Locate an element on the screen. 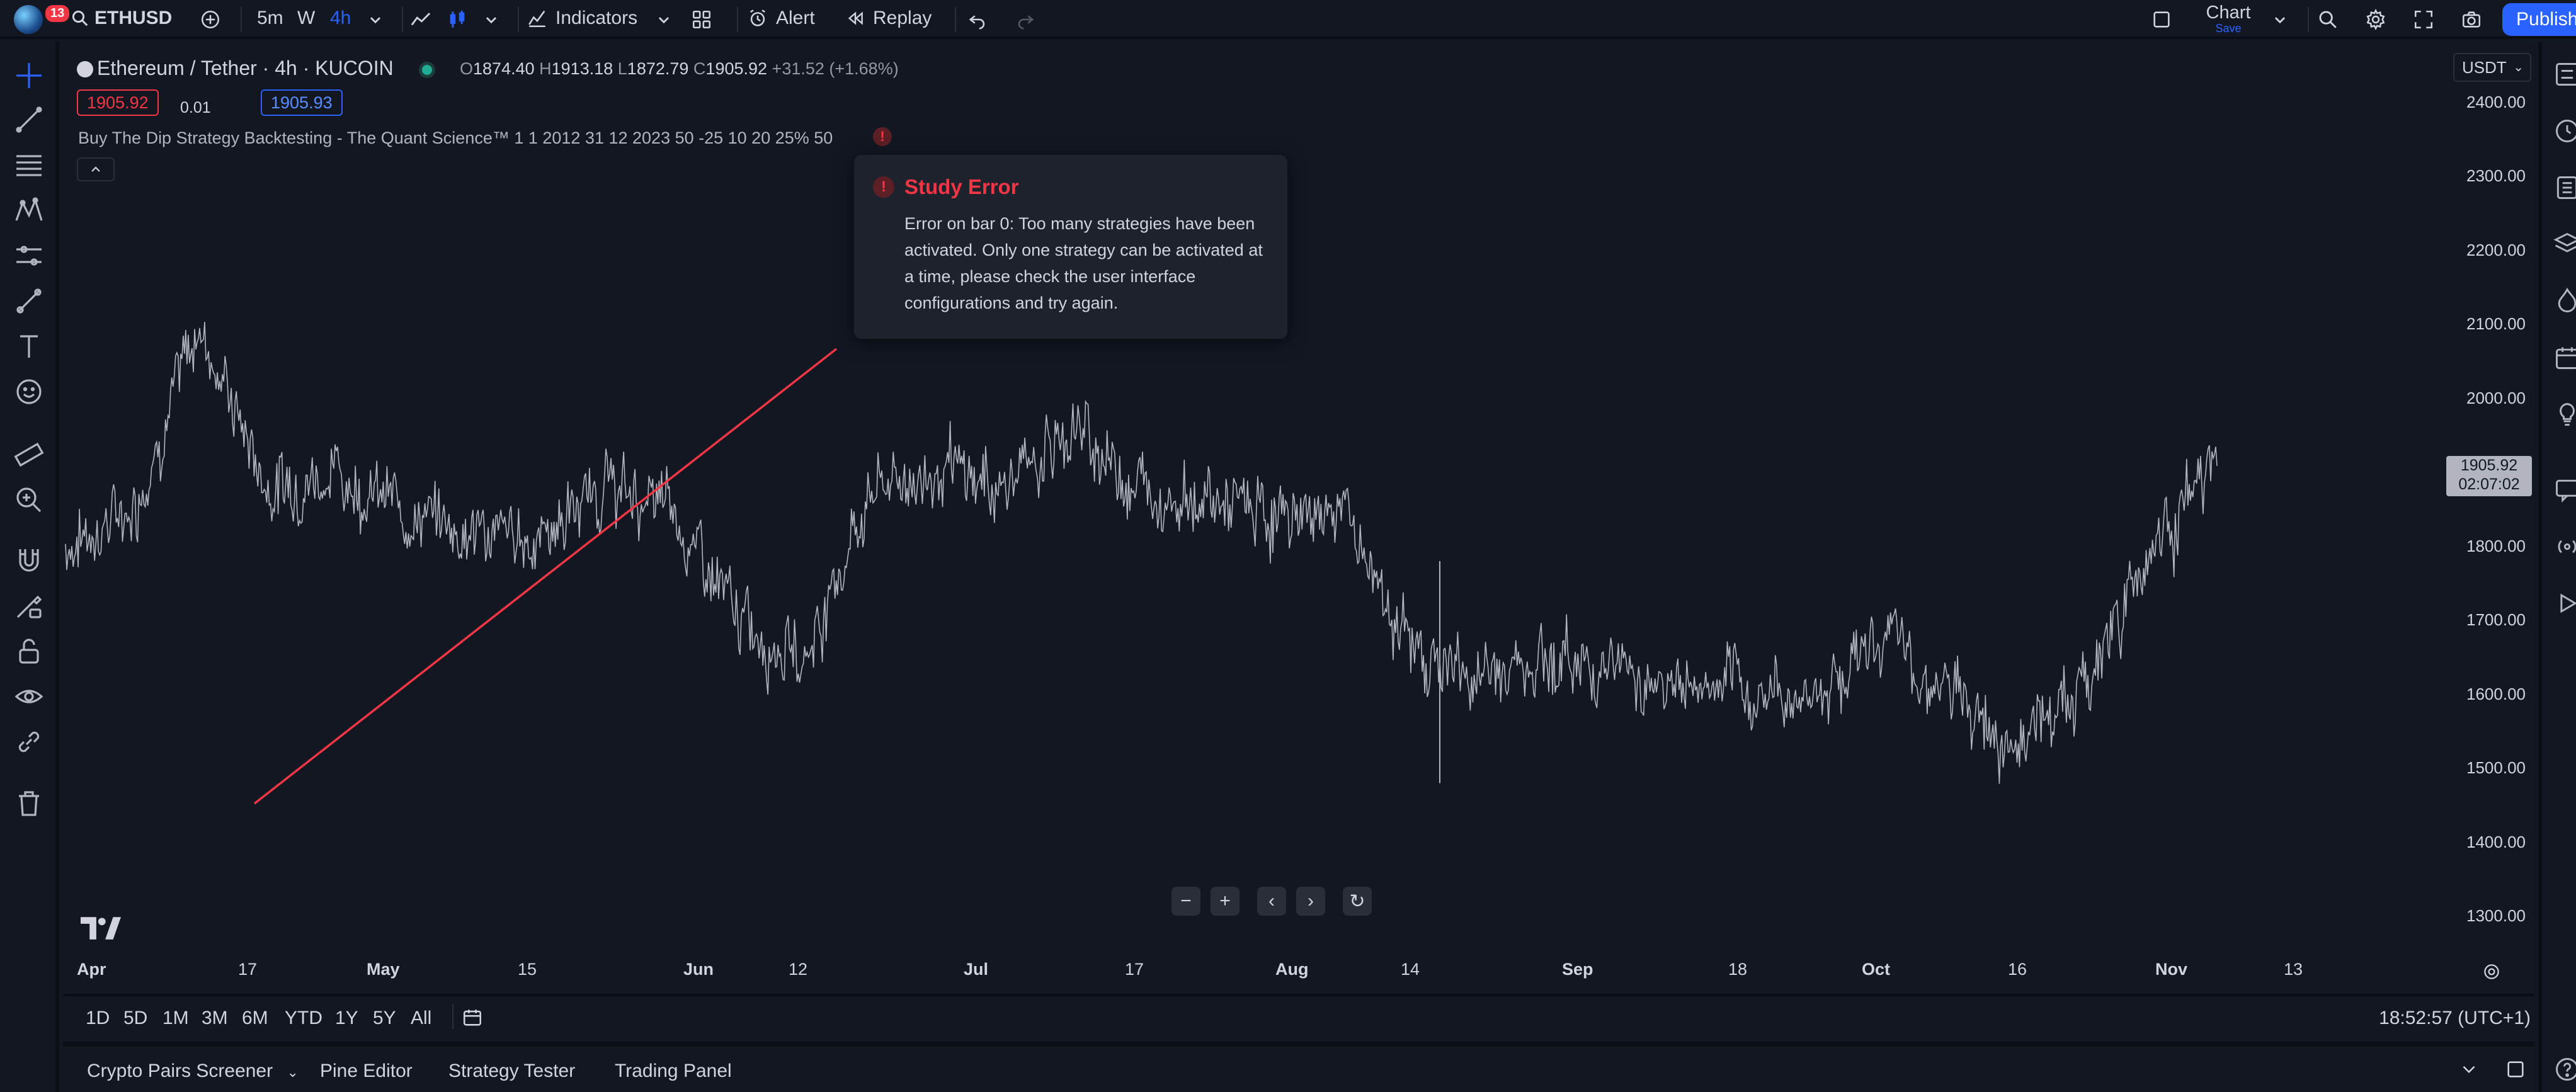 This screenshot has height=1092, width=2576. range-5d: 5D is located at coordinates (135, 1018).